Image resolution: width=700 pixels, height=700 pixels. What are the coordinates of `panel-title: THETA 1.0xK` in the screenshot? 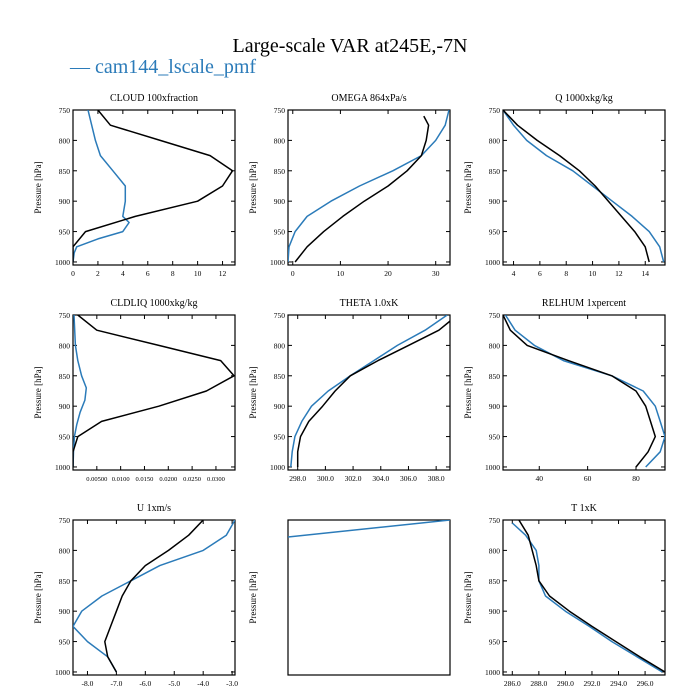 It's located at (369, 303).